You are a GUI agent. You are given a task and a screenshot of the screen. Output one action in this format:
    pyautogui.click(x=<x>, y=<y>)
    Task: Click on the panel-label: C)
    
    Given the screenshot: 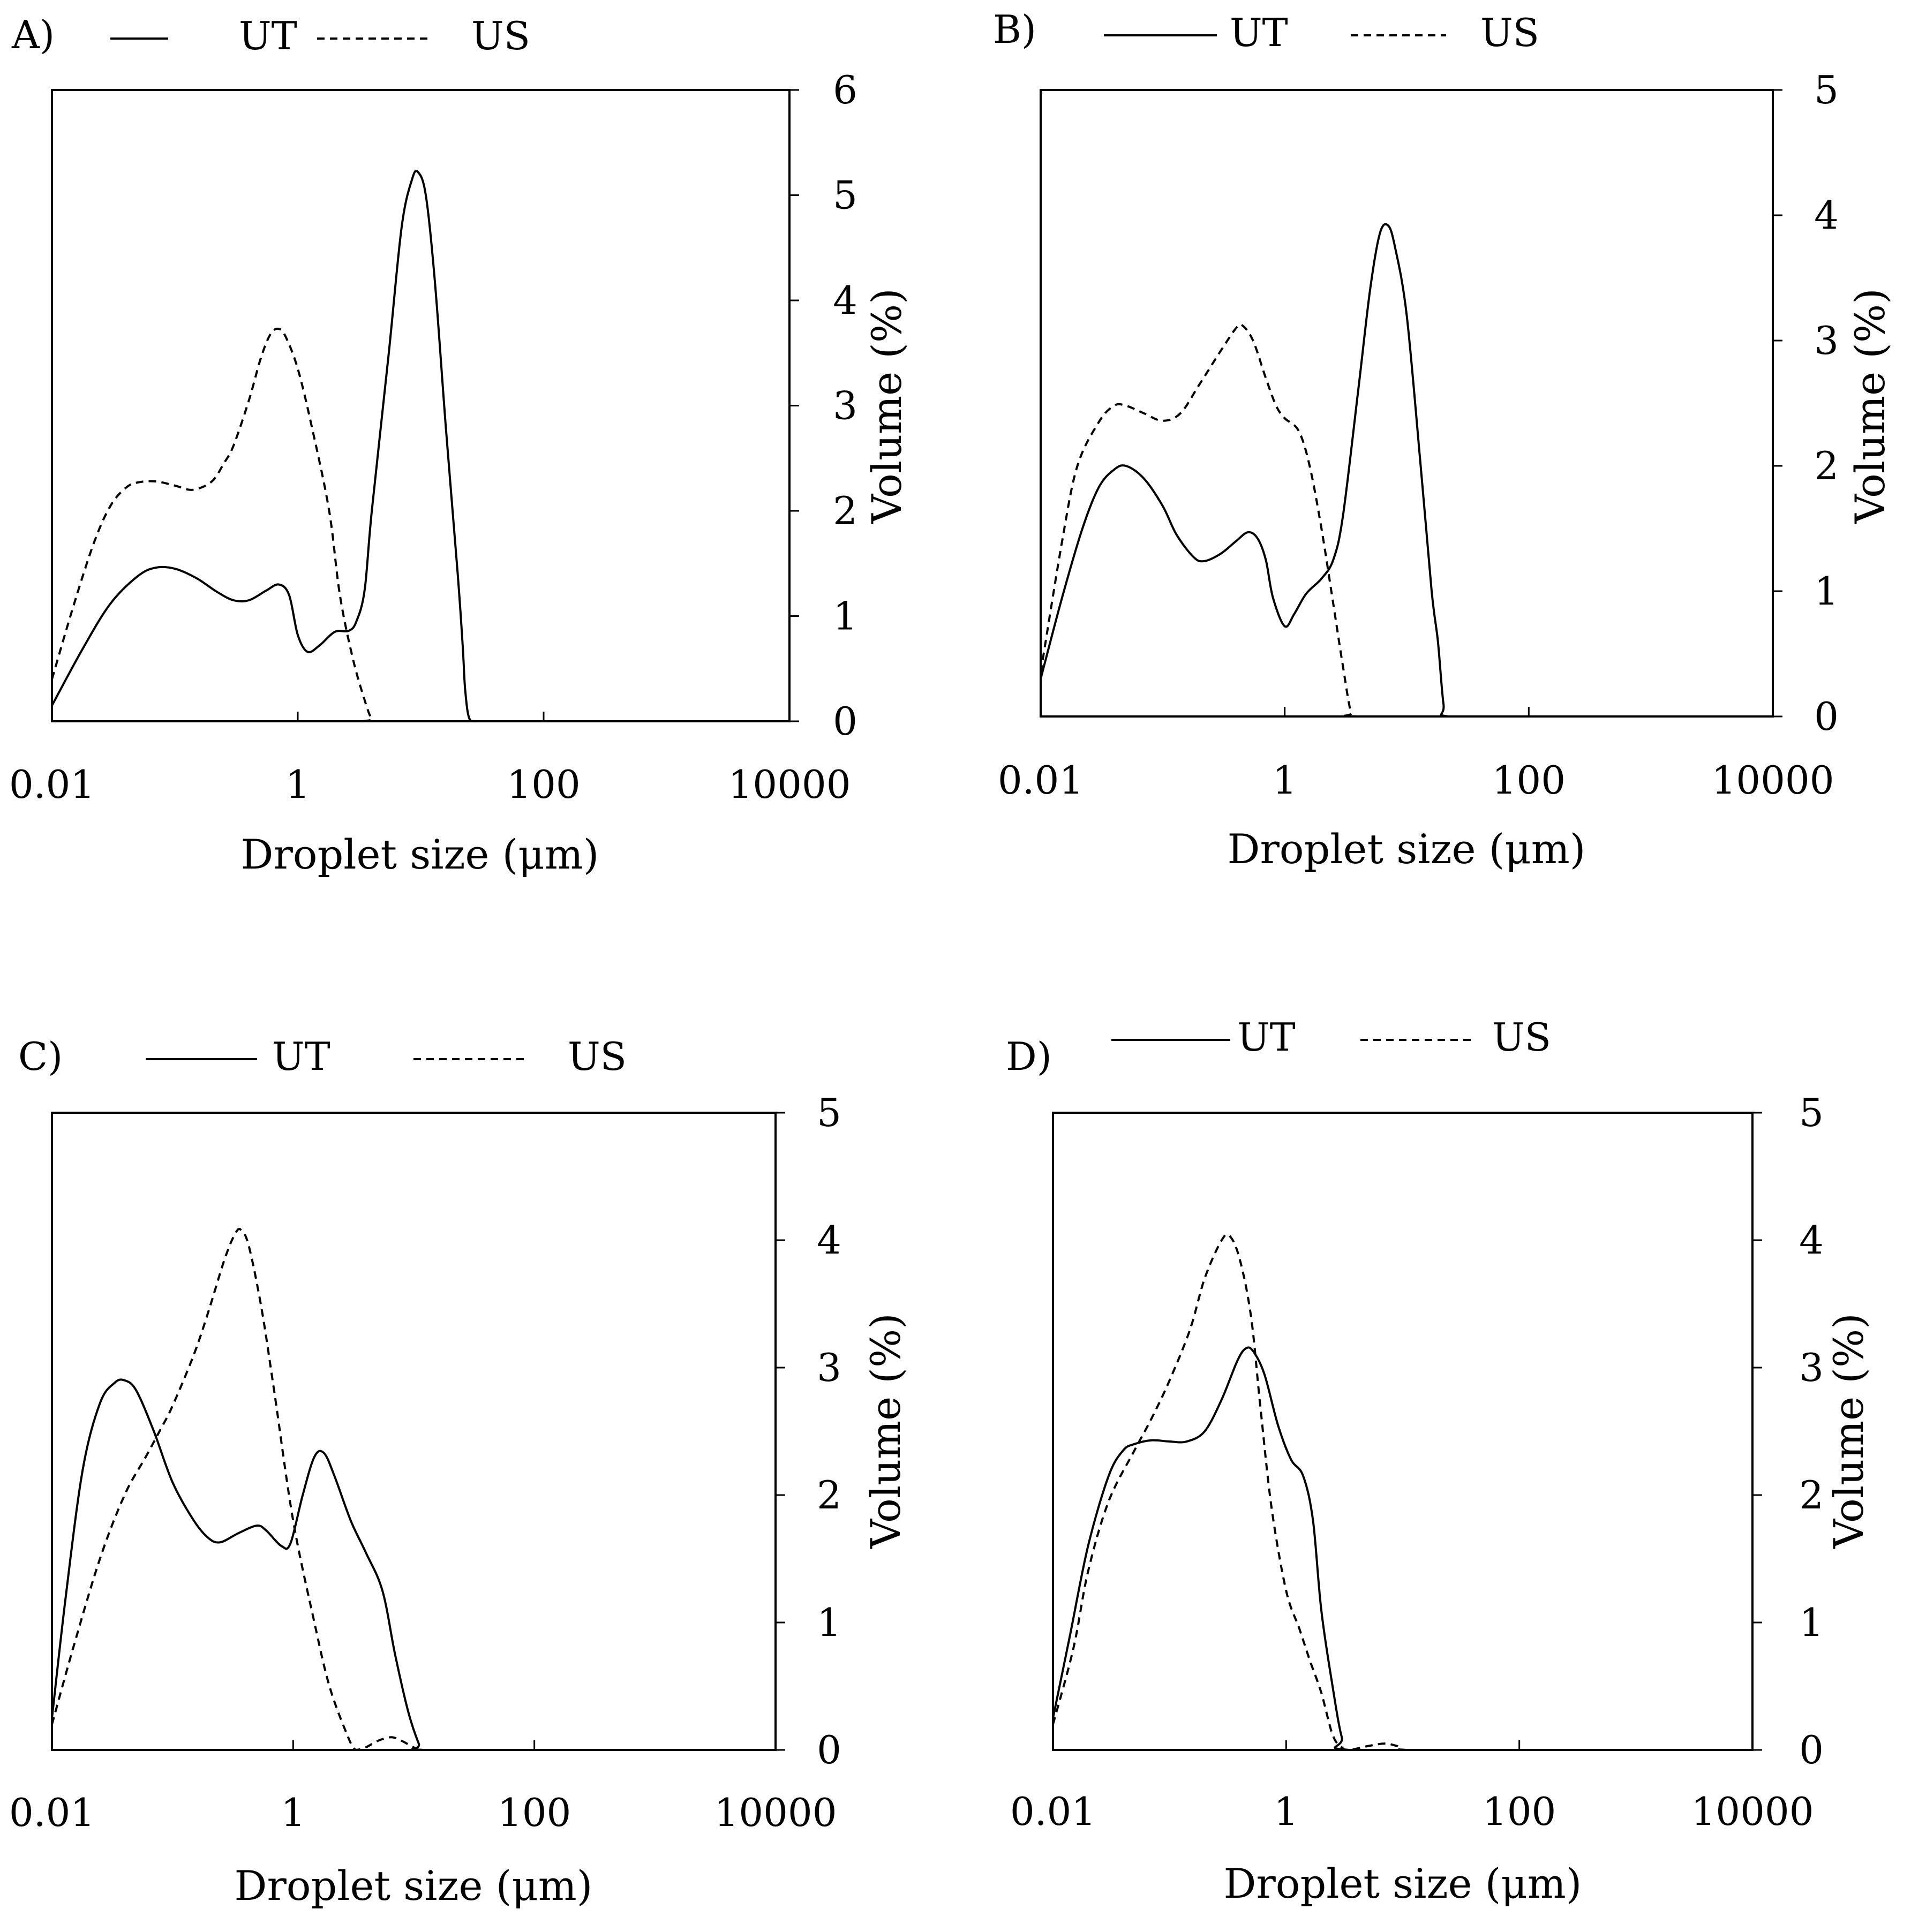 What is the action you would take?
    pyautogui.click(x=41, y=1057)
    